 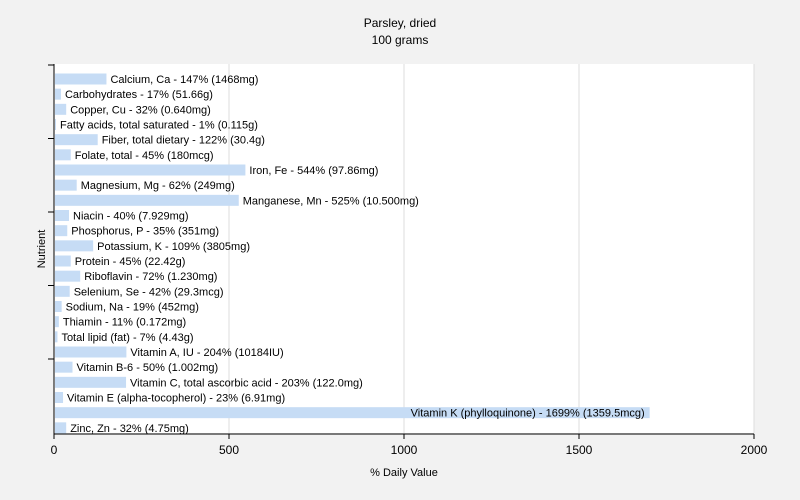 What do you see at coordinates (150, 277) in the screenshot?
I see `bar-data-label: Riboflavin - 72% (1.230mg)` at bounding box center [150, 277].